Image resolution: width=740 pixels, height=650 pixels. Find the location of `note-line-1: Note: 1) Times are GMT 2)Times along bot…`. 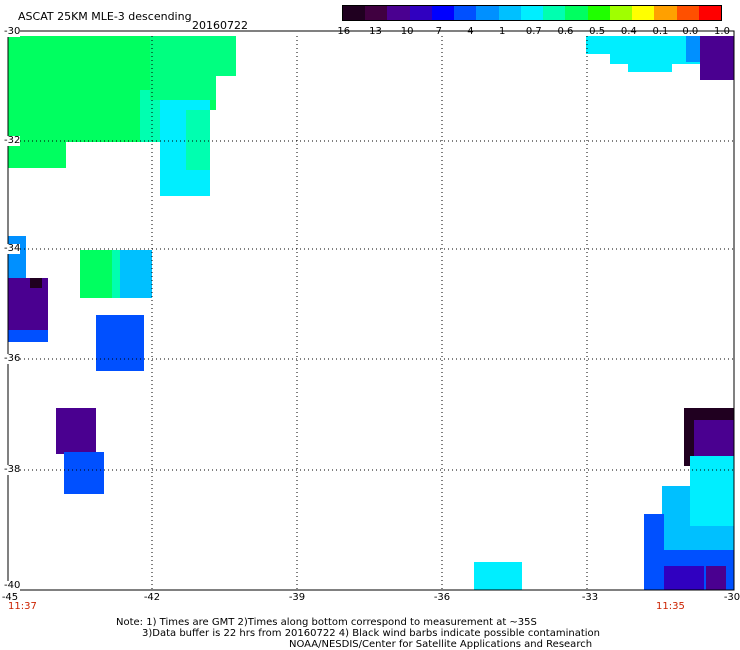

note-line-1: Note: 1) Times are GMT 2)Times along bot… is located at coordinates (326, 622).